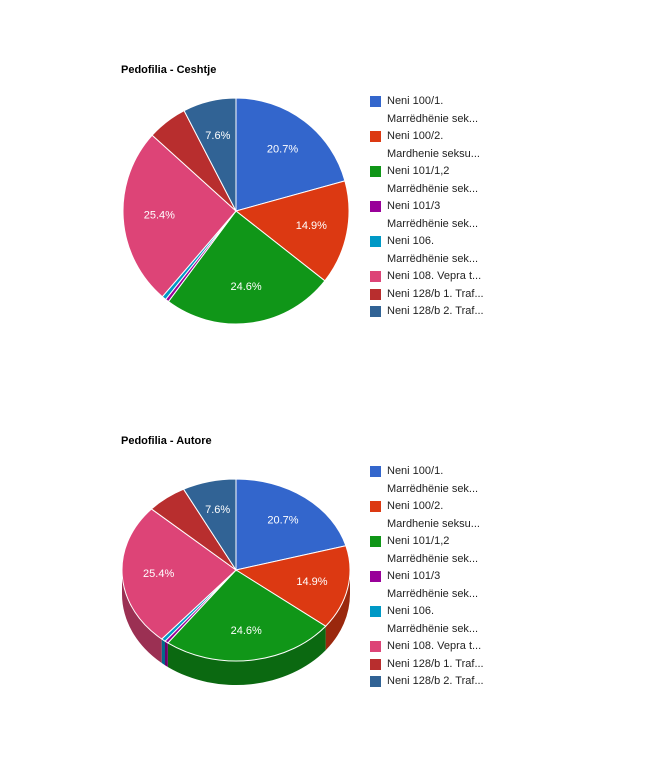 The width and height of the screenshot is (650, 769). What do you see at coordinates (168, 70) in the screenshot?
I see `chart-title: Pedofilia - Ceshtje` at bounding box center [168, 70].